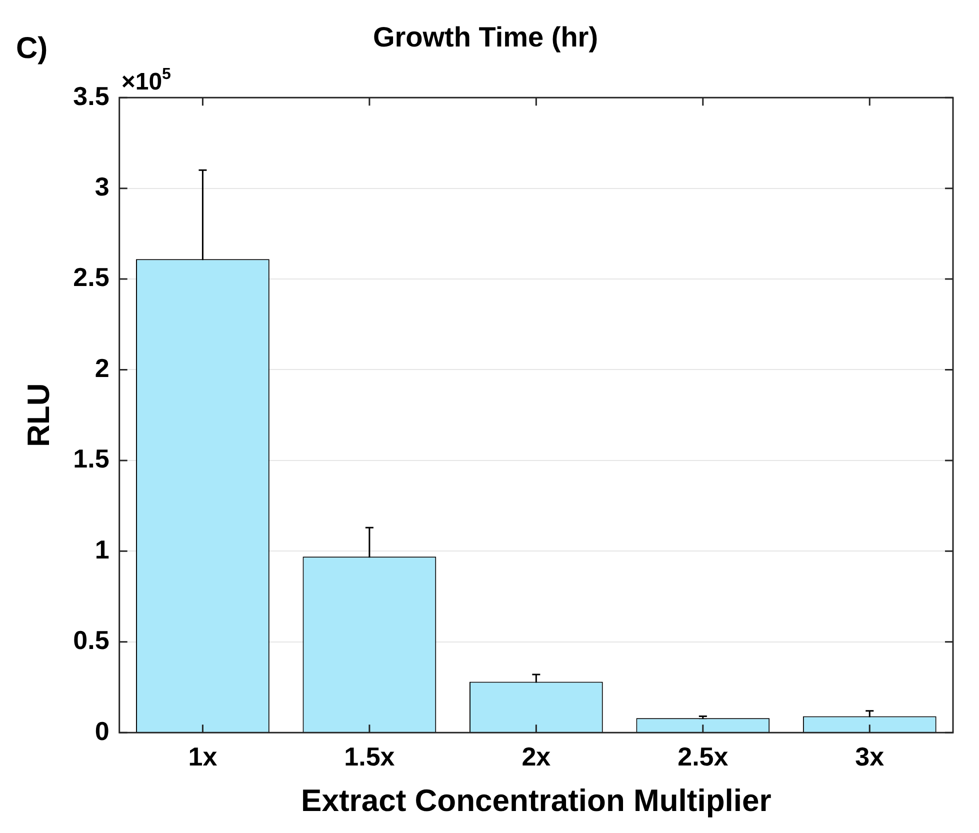  I want to click on y-tick-label: 1.5, so click(91, 459).